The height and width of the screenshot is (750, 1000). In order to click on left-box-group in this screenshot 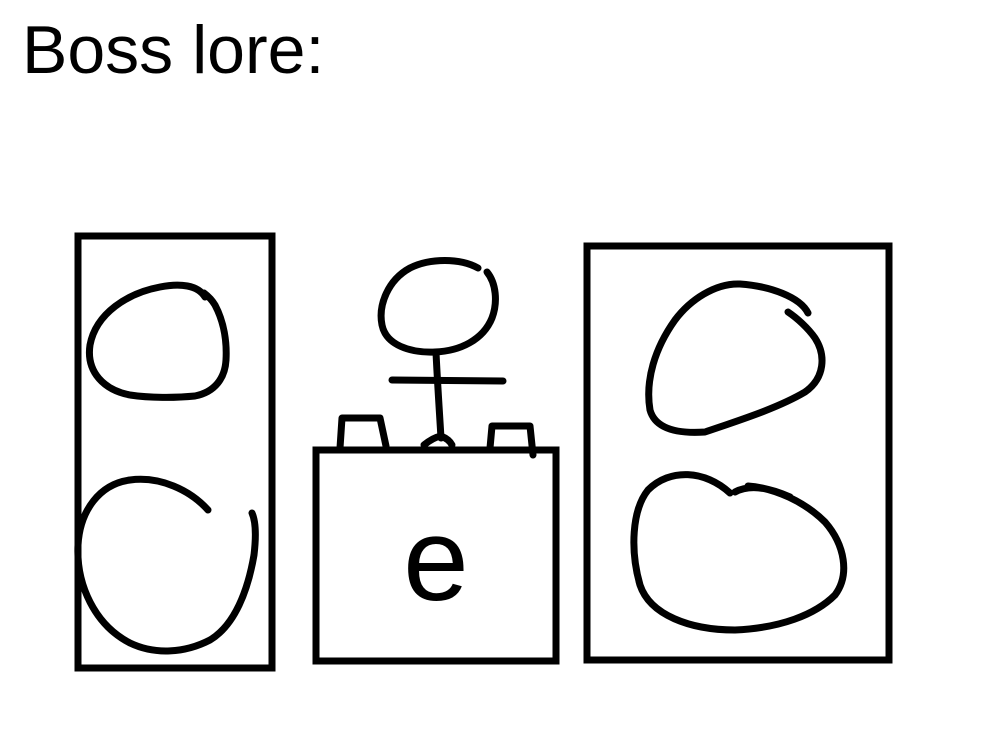, I will do `click(175, 452)`.